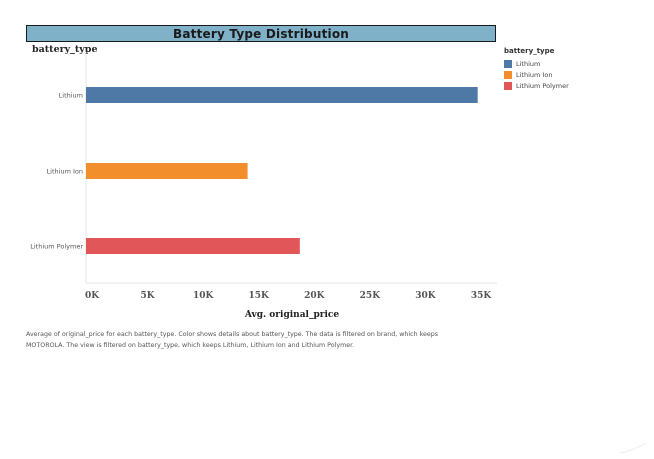  Describe the element at coordinates (92, 296) in the screenshot. I see `x-tick-label: 0K` at that location.